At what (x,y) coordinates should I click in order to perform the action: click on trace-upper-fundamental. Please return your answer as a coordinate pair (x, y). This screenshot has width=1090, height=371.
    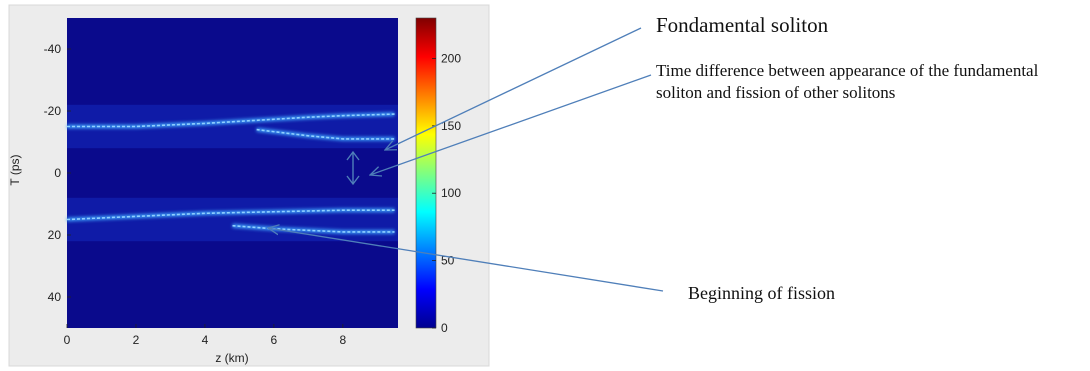
    Looking at the image, I should click on (231, 120).